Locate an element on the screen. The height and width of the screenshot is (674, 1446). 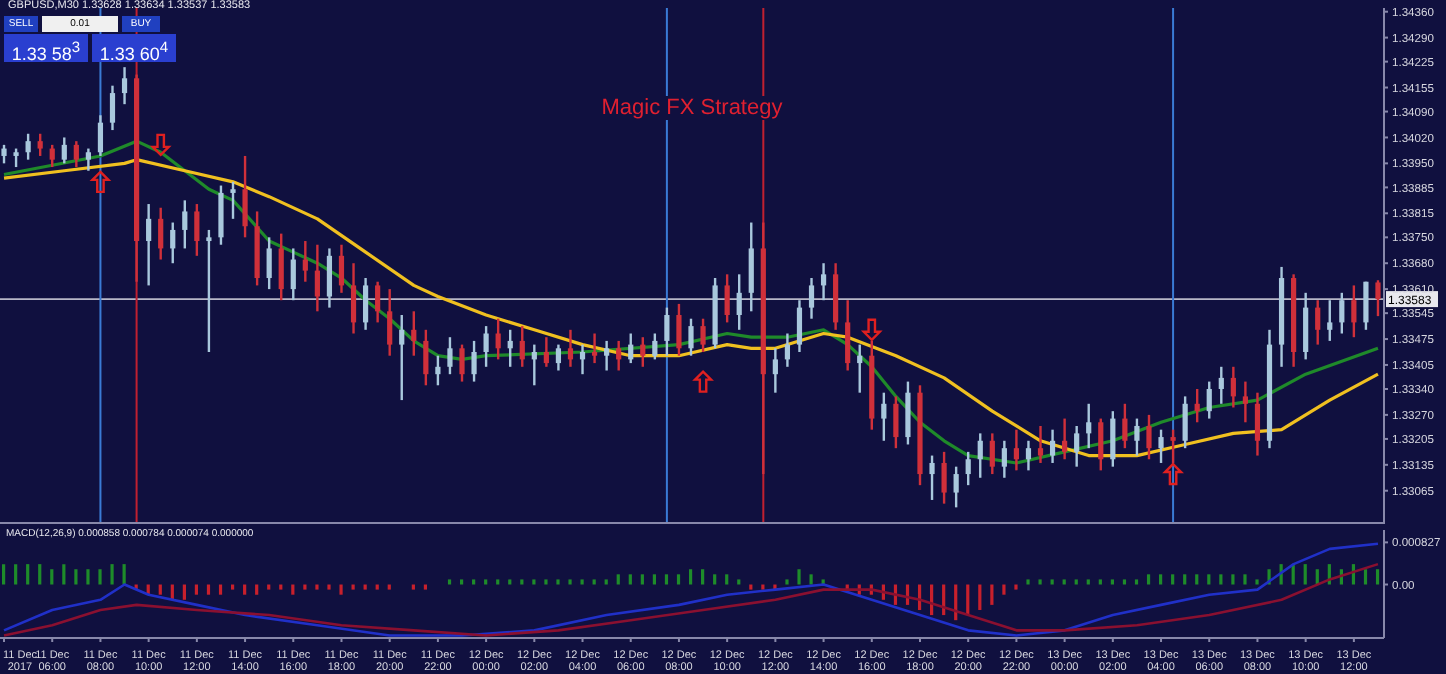
text: Magic FX Strategy is located at coordinates (692, 108).